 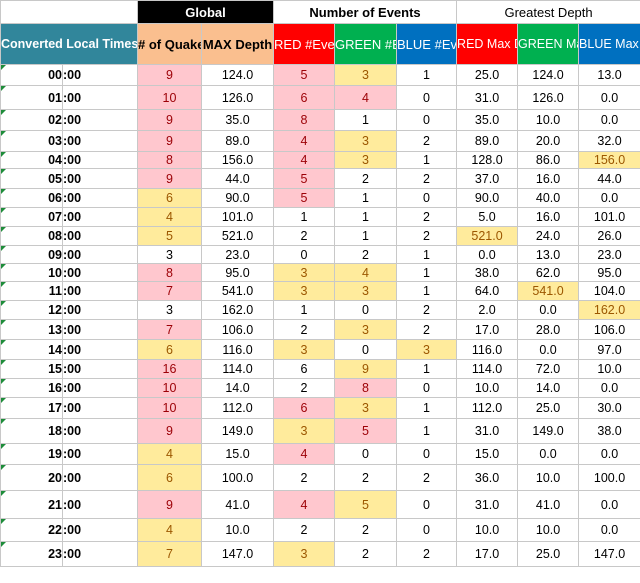 I want to click on red-depth-cell: 64.0, so click(x=487, y=291).